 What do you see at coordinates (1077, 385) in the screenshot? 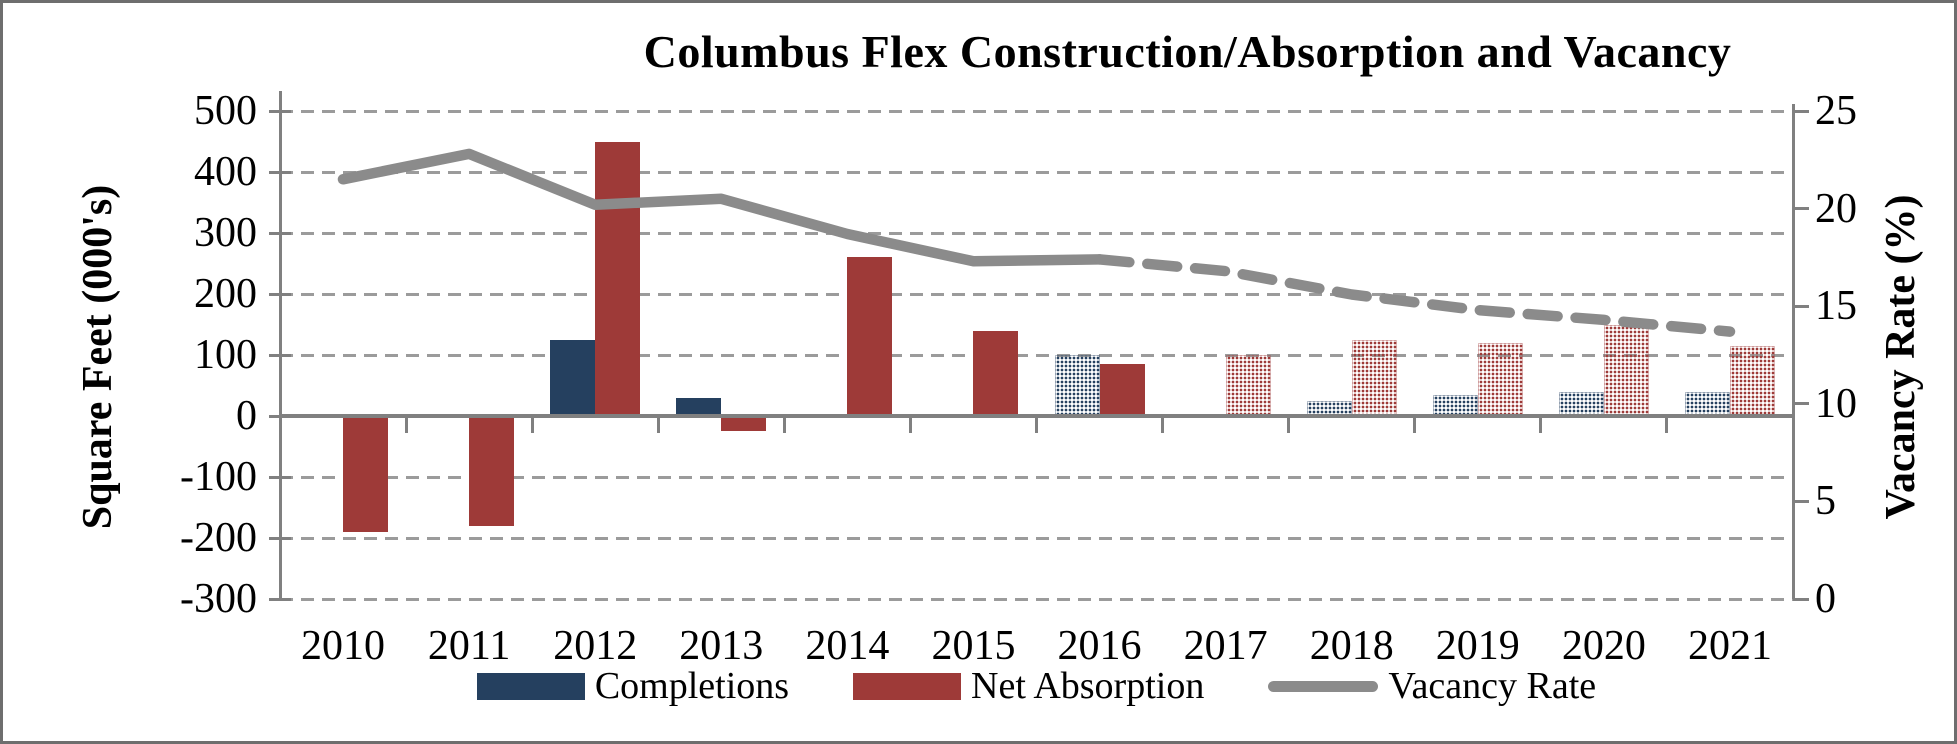
I see `completions-bar-2016` at bounding box center [1077, 385].